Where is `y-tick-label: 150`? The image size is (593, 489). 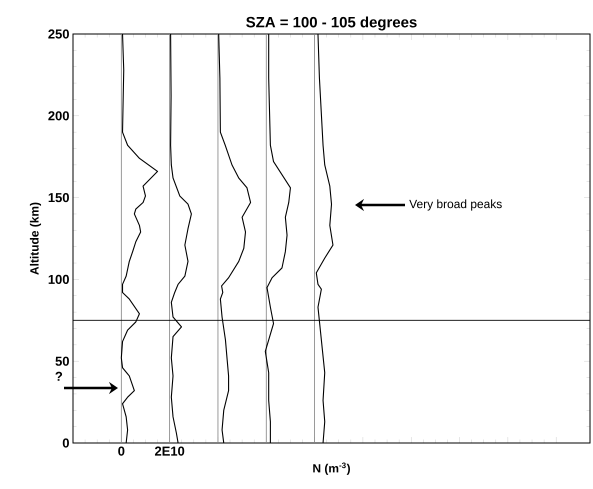 y-tick-label: 150 is located at coordinates (58, 197).